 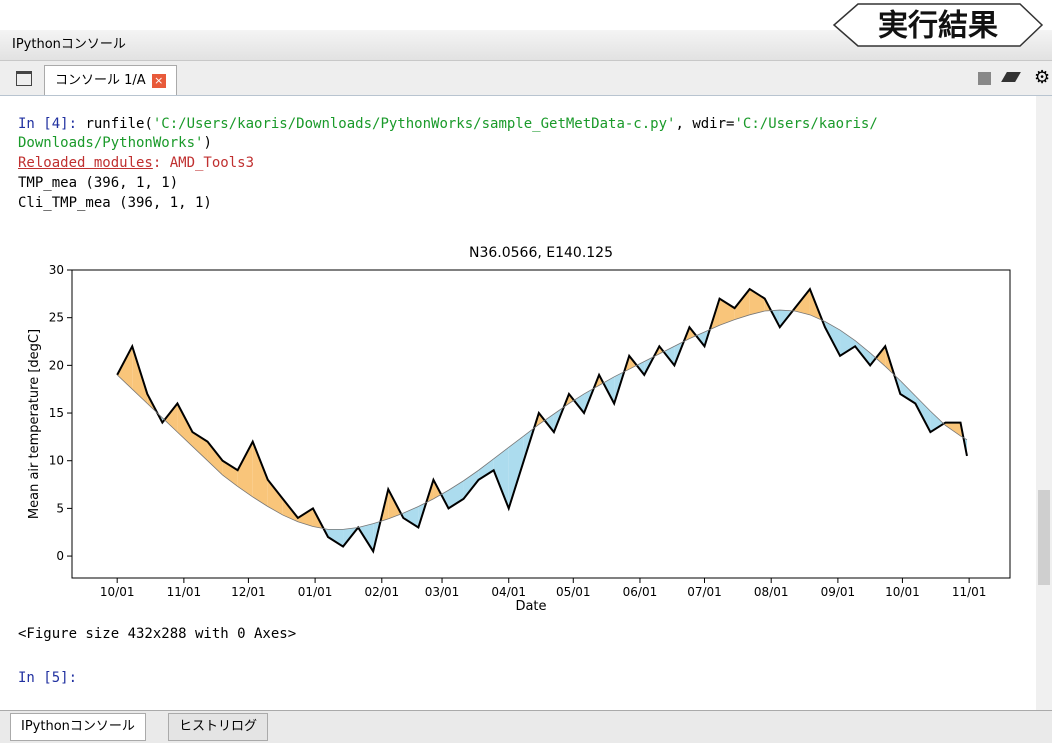 I want to click on tab-label: コンソール 1/A, so click(x=100, y=80).